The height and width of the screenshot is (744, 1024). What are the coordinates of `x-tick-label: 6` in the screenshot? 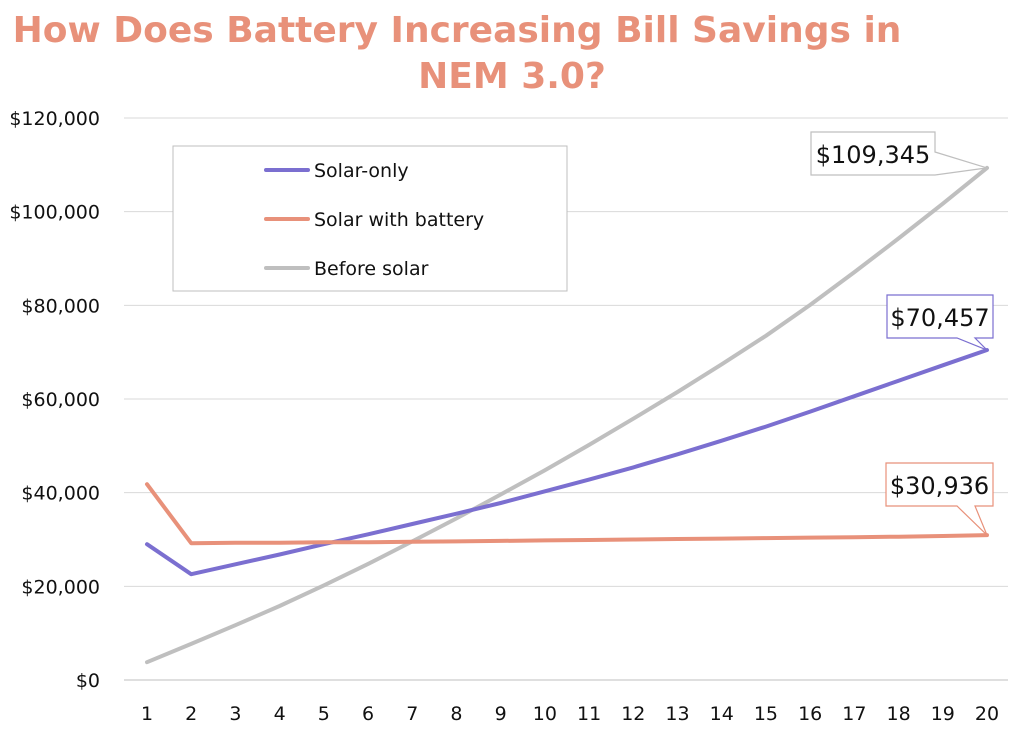 It's located at (368, 714).